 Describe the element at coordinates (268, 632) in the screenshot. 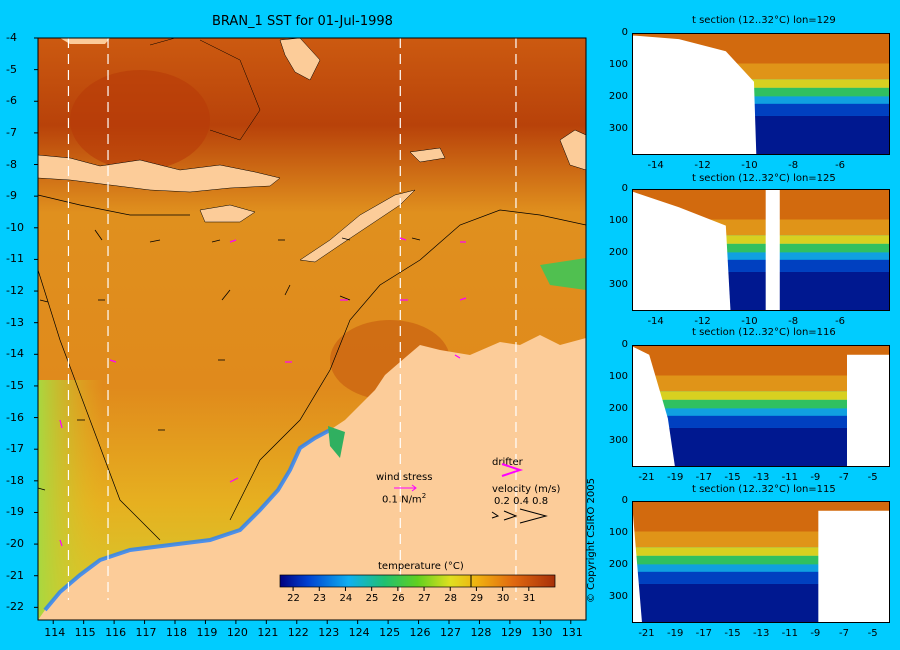

I see `map-x-tick-label: 121` at that location.